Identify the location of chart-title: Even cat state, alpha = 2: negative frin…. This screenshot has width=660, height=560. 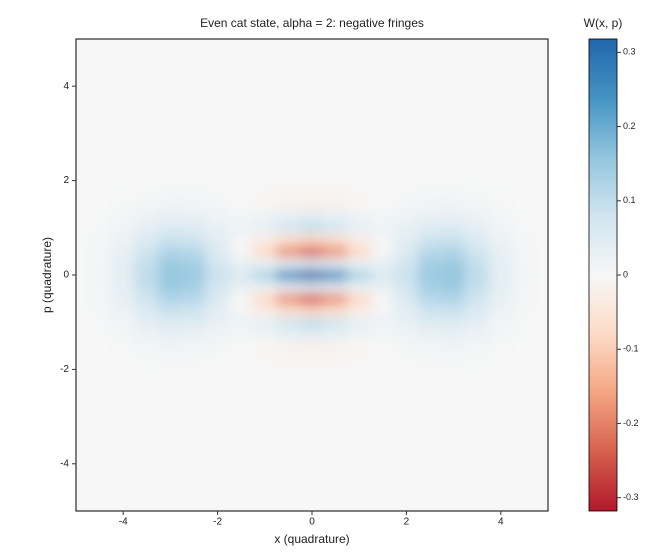
(312, 23).